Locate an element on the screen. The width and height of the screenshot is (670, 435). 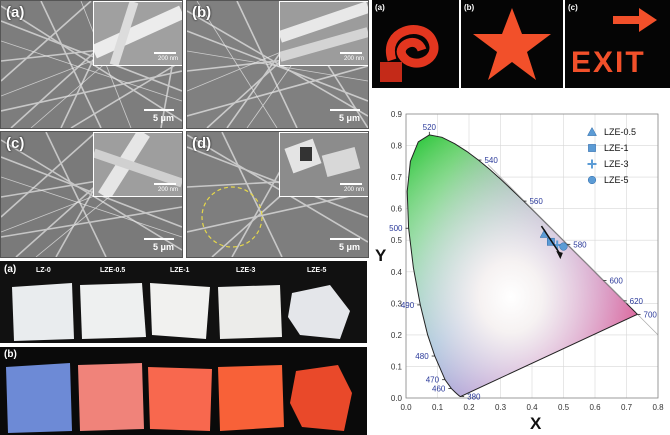
sem-panel-c: 200 nm (c) 5 μm is located at coordinates (91, 194).